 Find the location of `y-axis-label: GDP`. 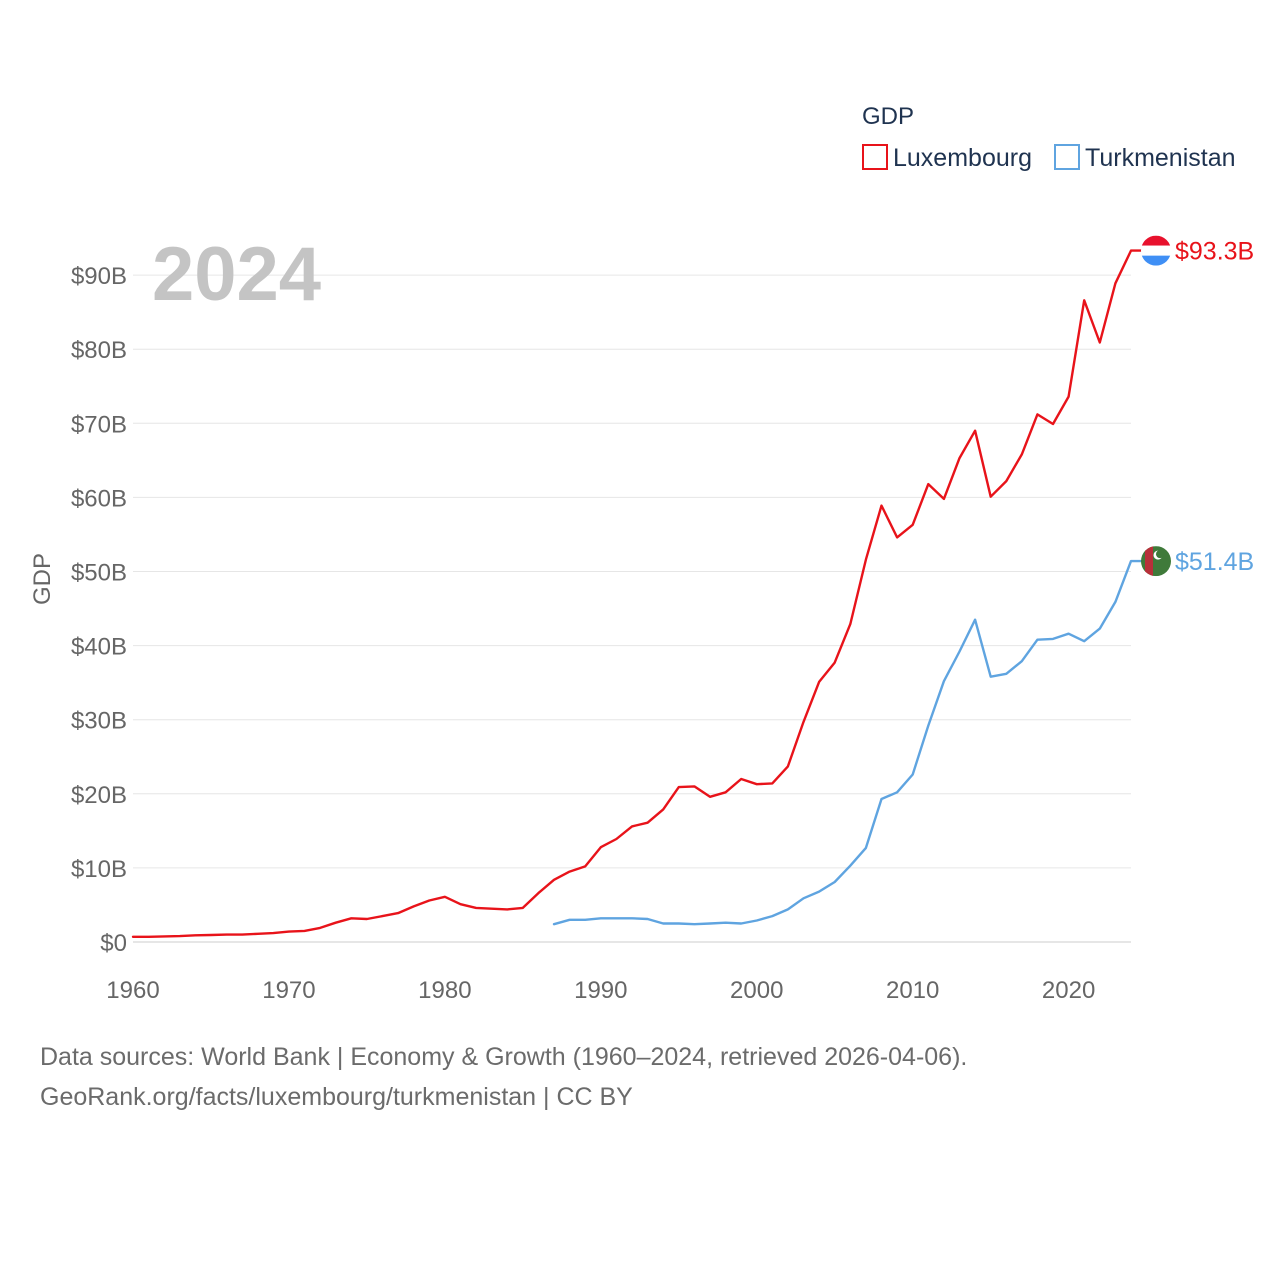

y-axis-label: GDP is located at coordinates (42, 579).